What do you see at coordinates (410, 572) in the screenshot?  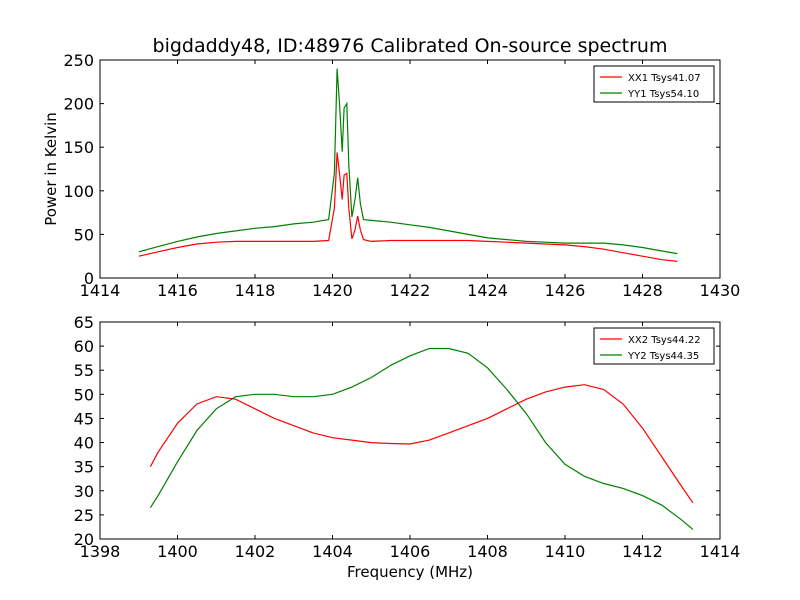 I see `x-axis-label: Frequency (MHz)` at bounding box center [410, 572].